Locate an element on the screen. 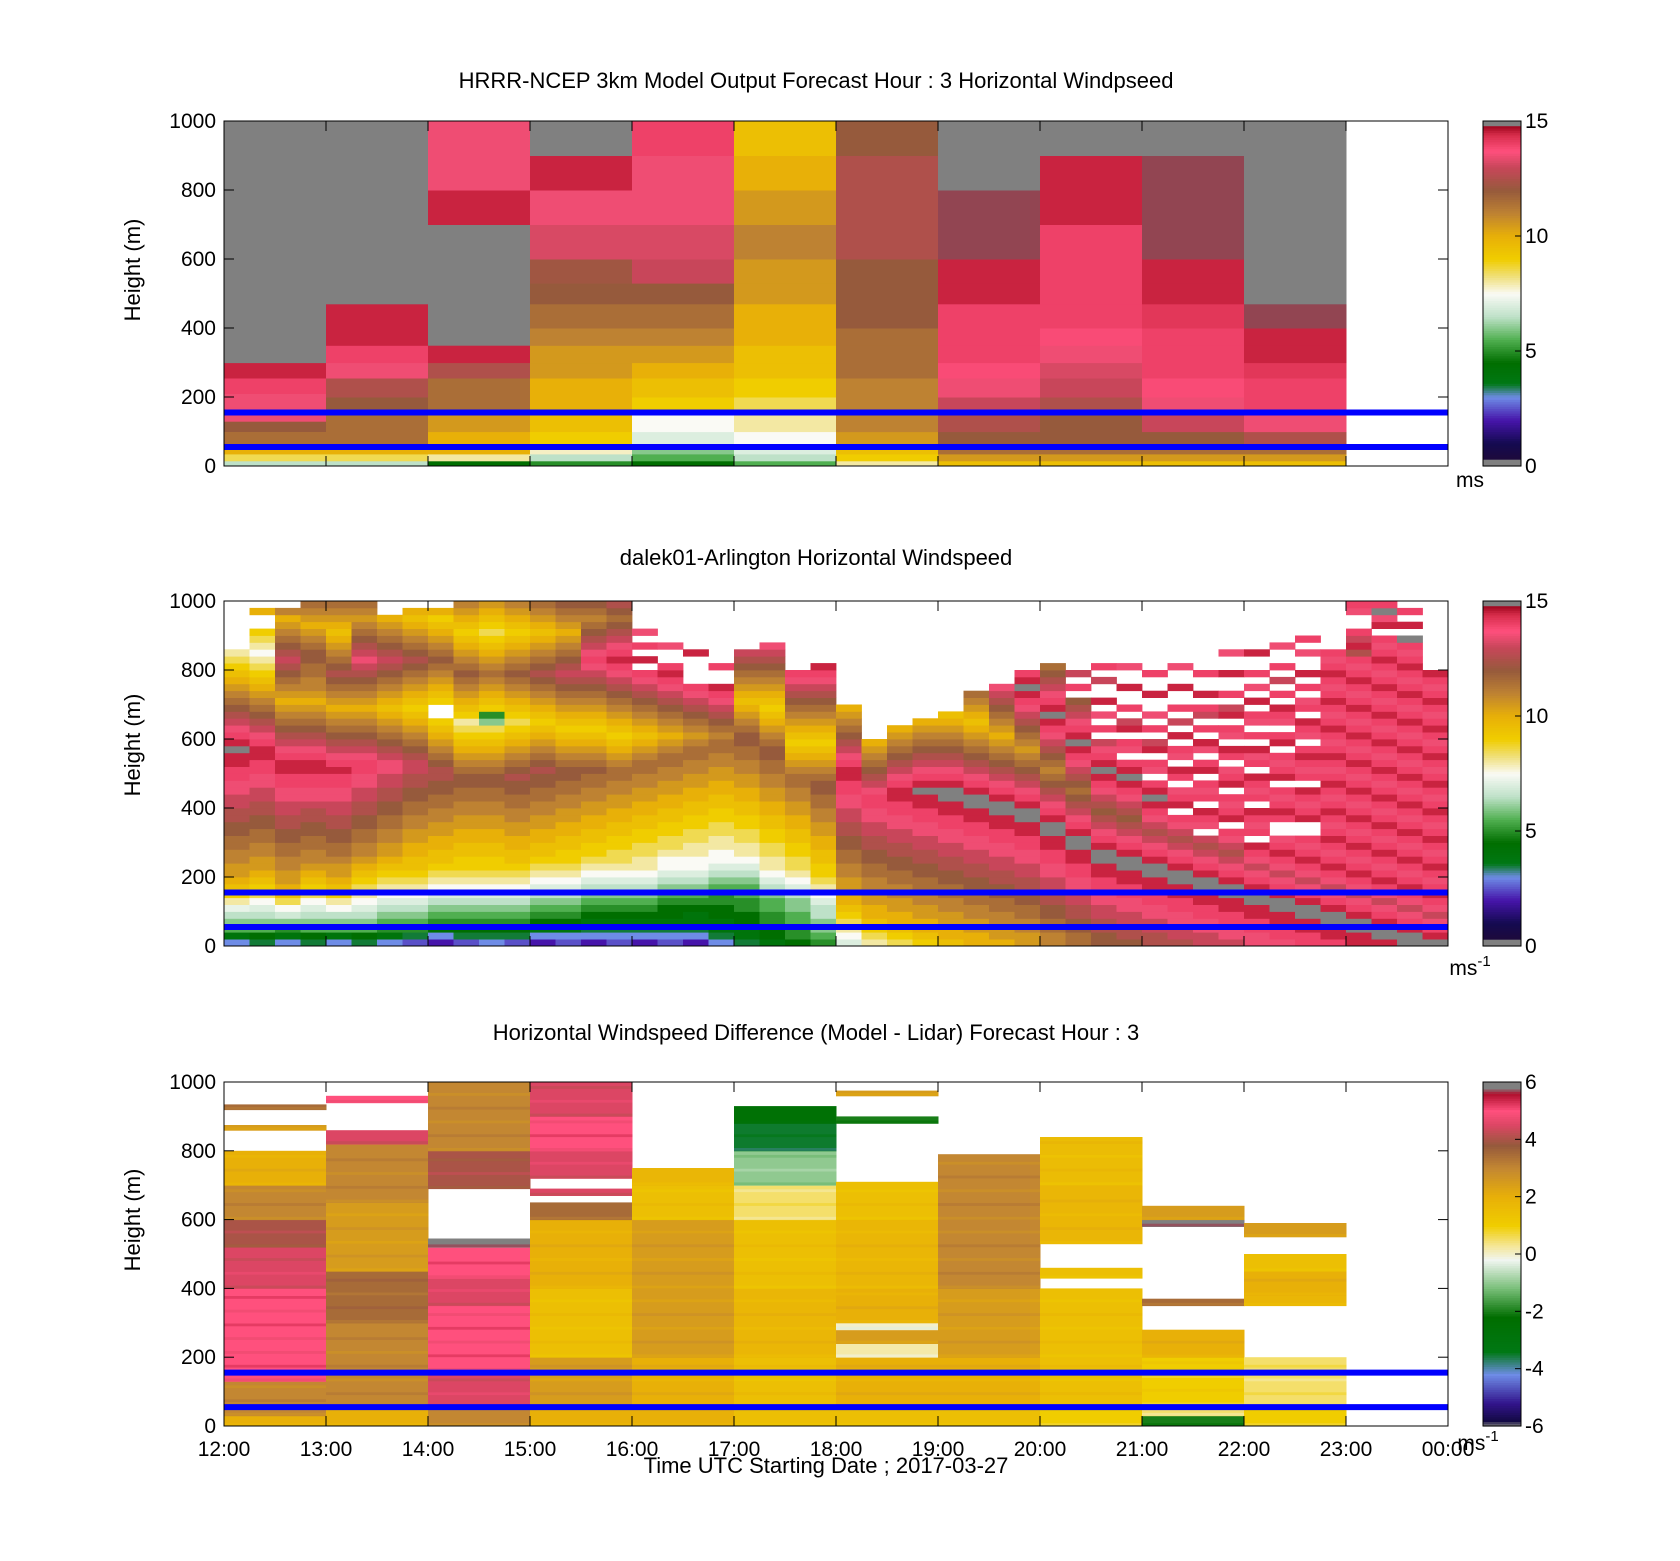 This screenshot has width=1680, height=1561. y-tick-label: 600 is located at coordinates (198, 739).